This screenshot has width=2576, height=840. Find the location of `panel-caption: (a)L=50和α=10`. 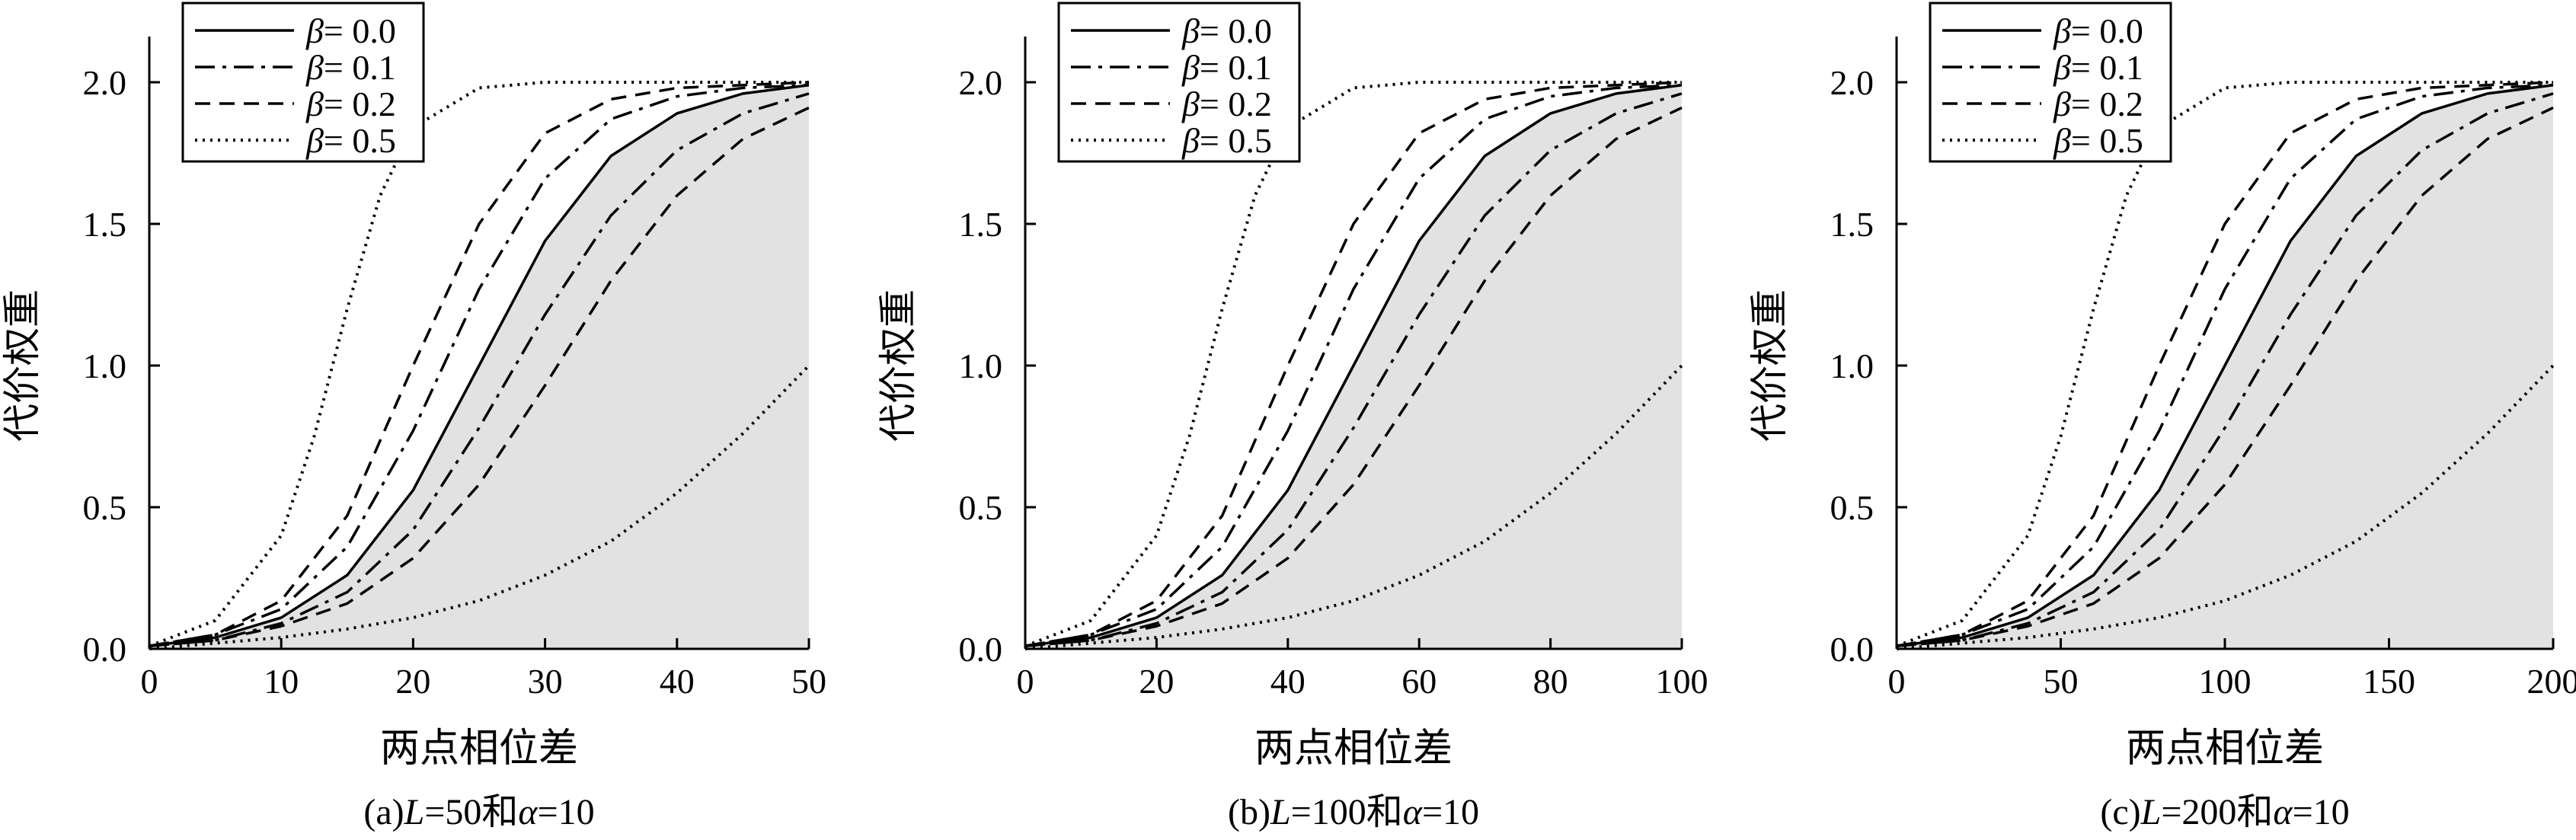

panel-caption: (a)L=50和α=10 is located at coordinates (479, 812).